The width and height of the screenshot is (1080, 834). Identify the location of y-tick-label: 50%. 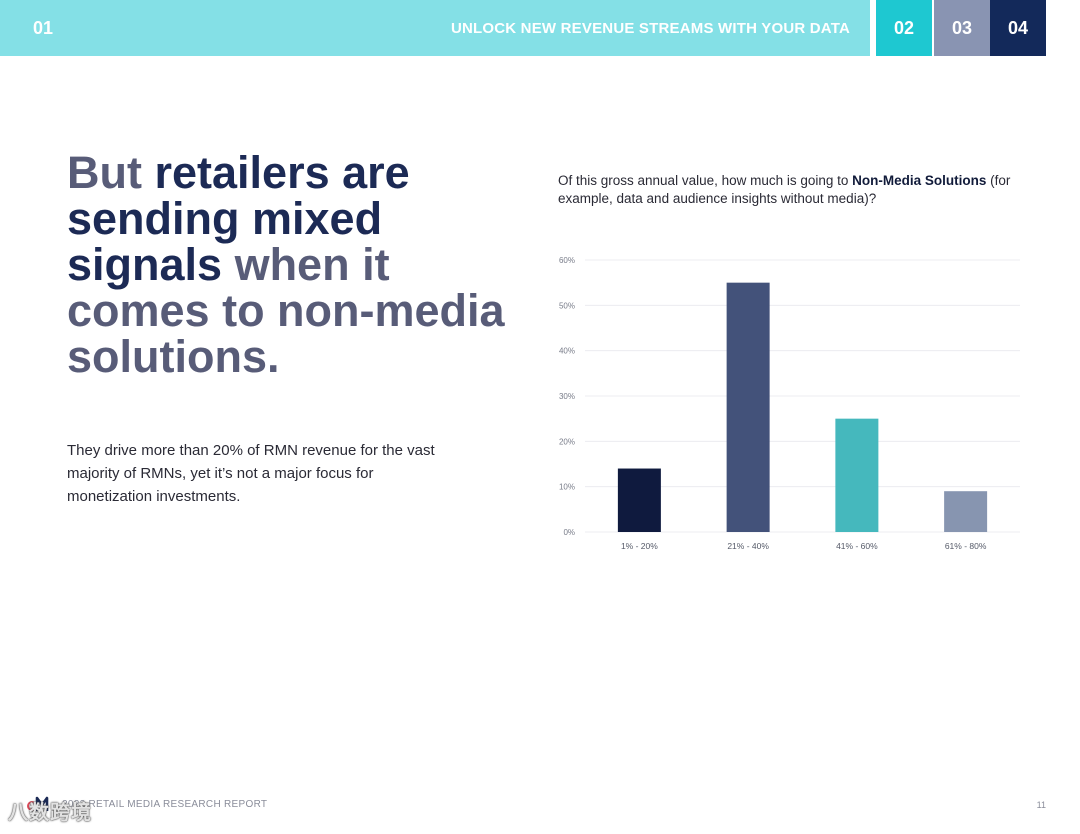
(567, 305).